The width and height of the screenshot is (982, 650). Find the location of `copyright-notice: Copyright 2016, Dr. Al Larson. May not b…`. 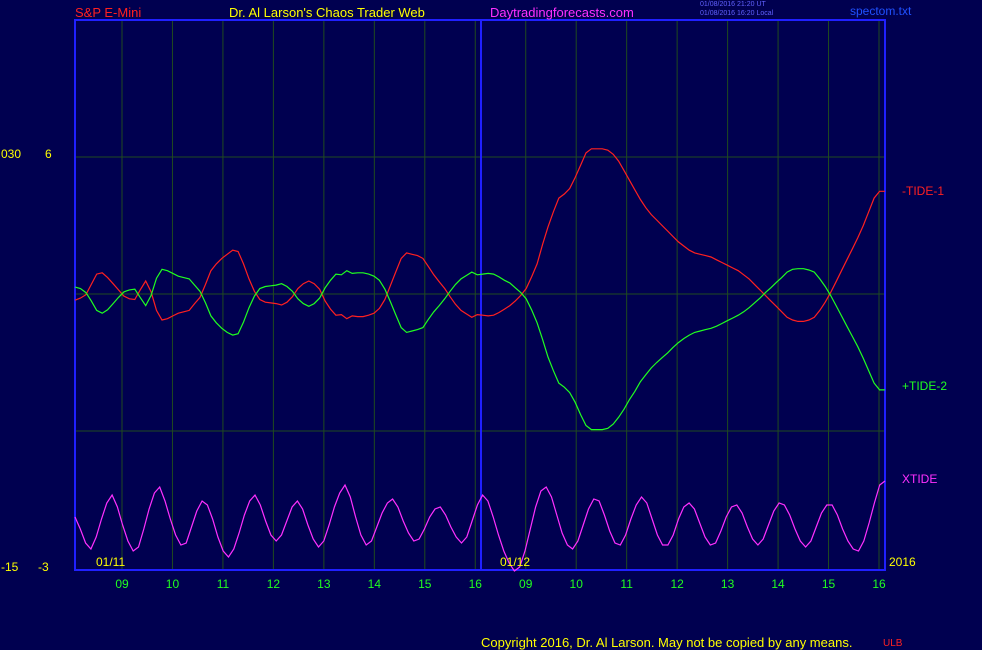

copyright-notice: Copyright 2016, Dr. Al Larson. May not b… is located at coordinates (667, 642).